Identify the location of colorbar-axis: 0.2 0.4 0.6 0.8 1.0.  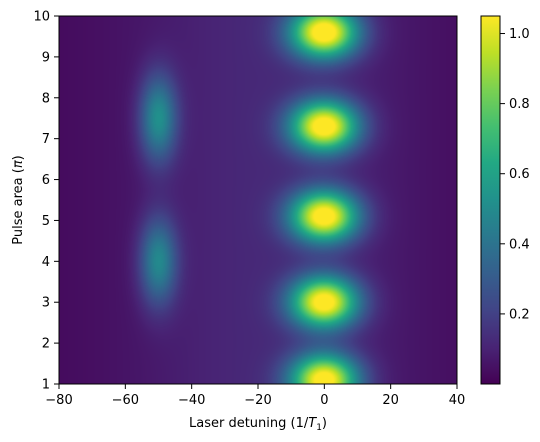
(515, 174).